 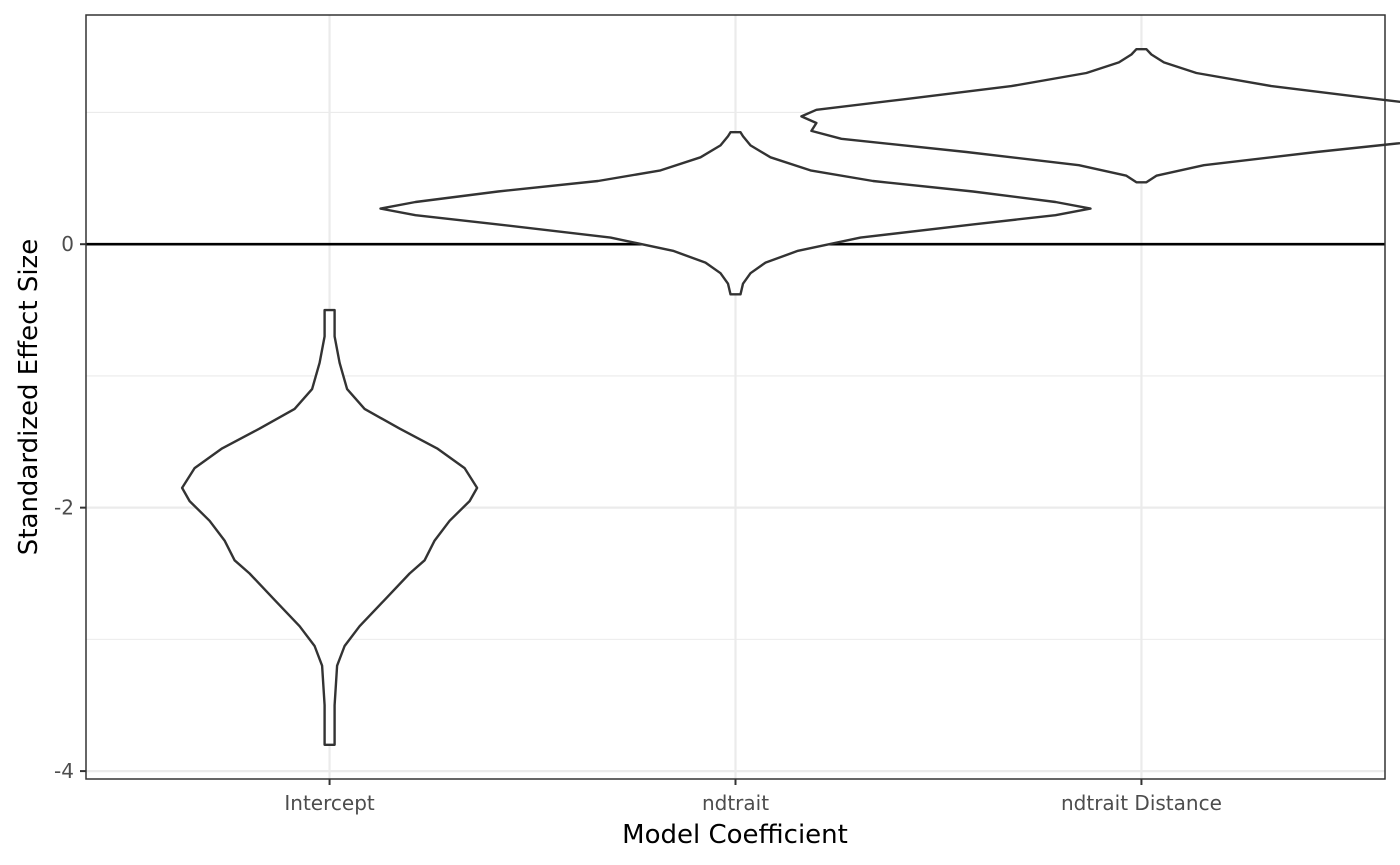 I want to click on x-tick-label: ndtrait Distance, so click(x=1141, y=803).